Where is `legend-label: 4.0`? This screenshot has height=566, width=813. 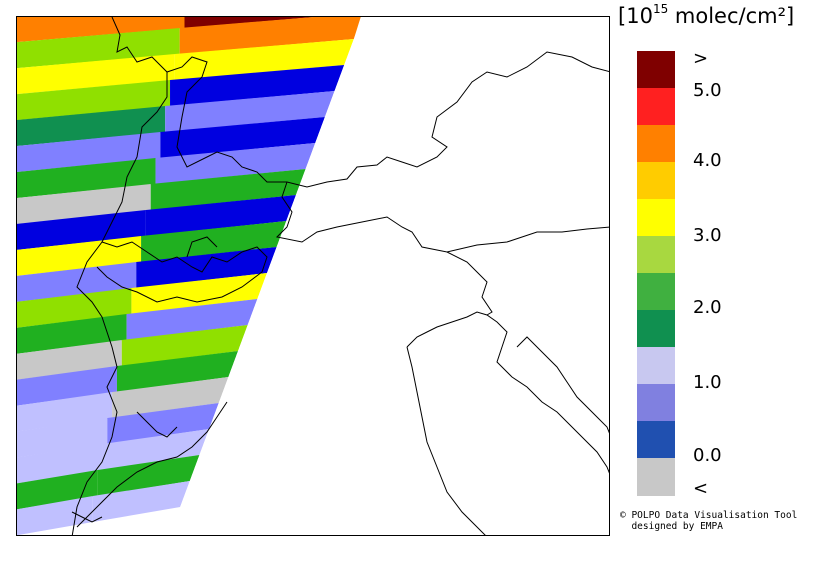
legend-label: 4.0 is located at coordinates (707, 160).